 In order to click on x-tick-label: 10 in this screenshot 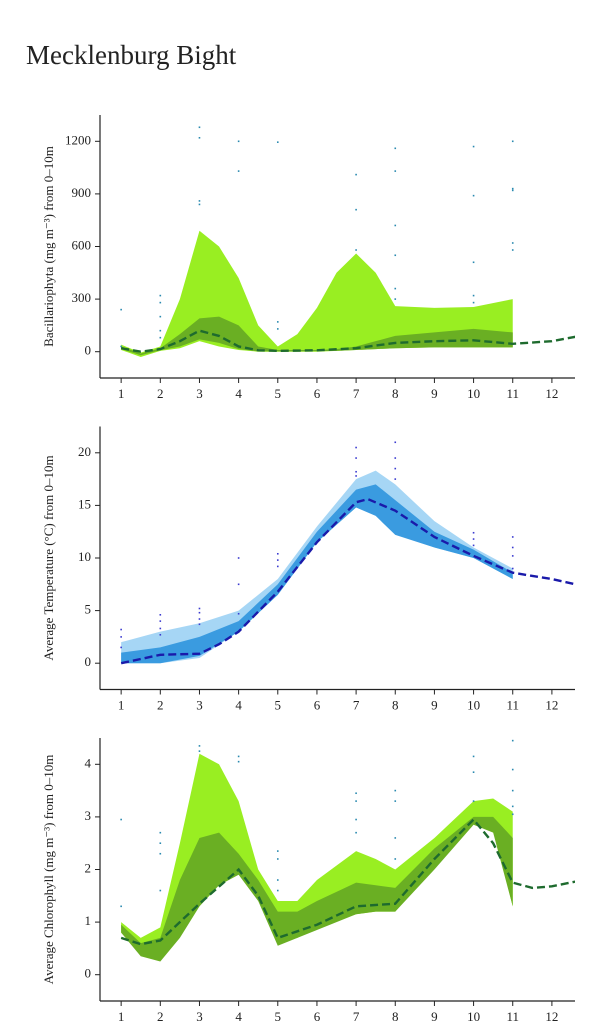, I will do `click(473, 393)`.